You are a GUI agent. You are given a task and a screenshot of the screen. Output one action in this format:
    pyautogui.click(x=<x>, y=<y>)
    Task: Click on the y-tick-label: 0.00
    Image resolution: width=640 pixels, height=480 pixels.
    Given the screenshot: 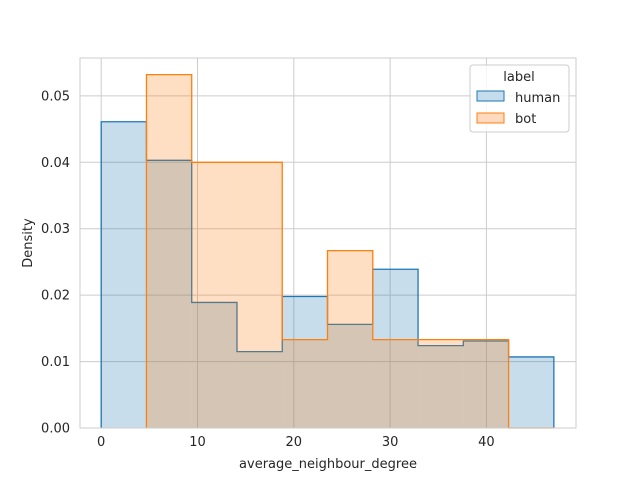 What is the action you would take?
    pyautogui.click(x=55, y=429)
    